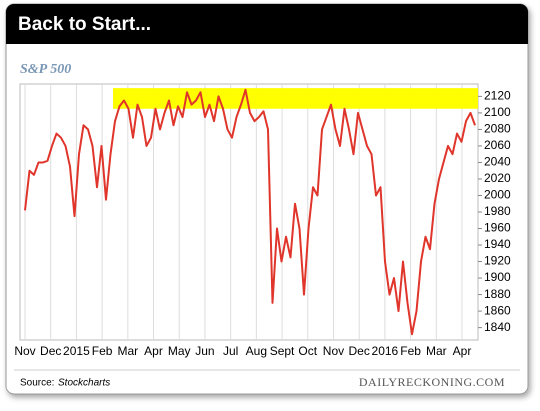  I want to click on x-tick-label: Jun, so click(204, 351).